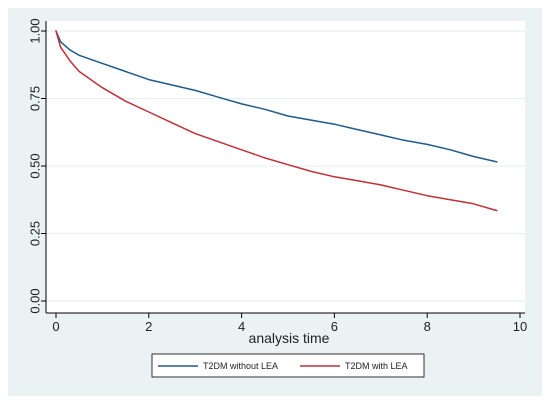  Describe the element at coordinates (334, 326) in the screenshot. I see `x-tick-label-3: 6` at that location.